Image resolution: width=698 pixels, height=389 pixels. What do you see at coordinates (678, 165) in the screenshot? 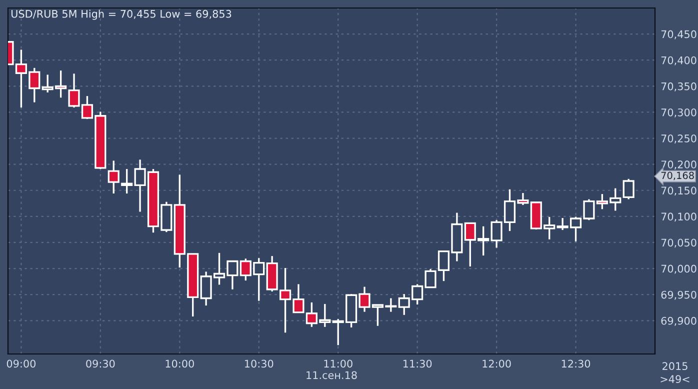
I see `y-tick-label: 70,200` at bounding box center [678, 165].